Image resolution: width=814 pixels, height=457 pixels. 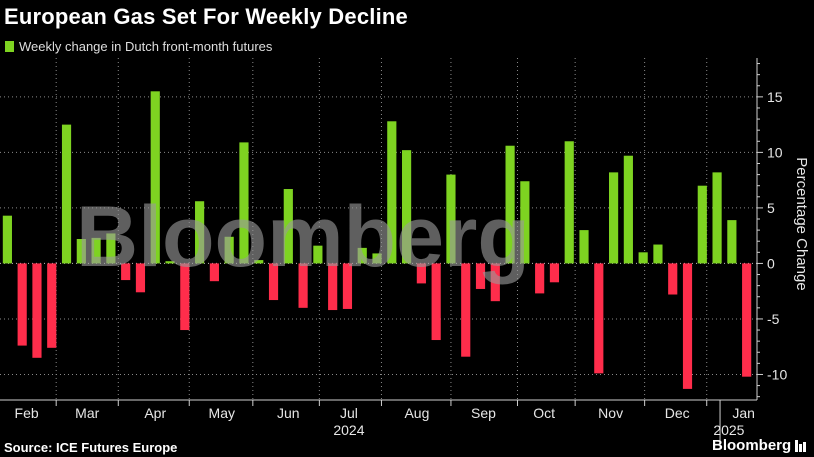 What do you see at coordinates (349, 413) in the screenshot?
I see `x-tick-label: Jul` at bounding box center [349, 413].